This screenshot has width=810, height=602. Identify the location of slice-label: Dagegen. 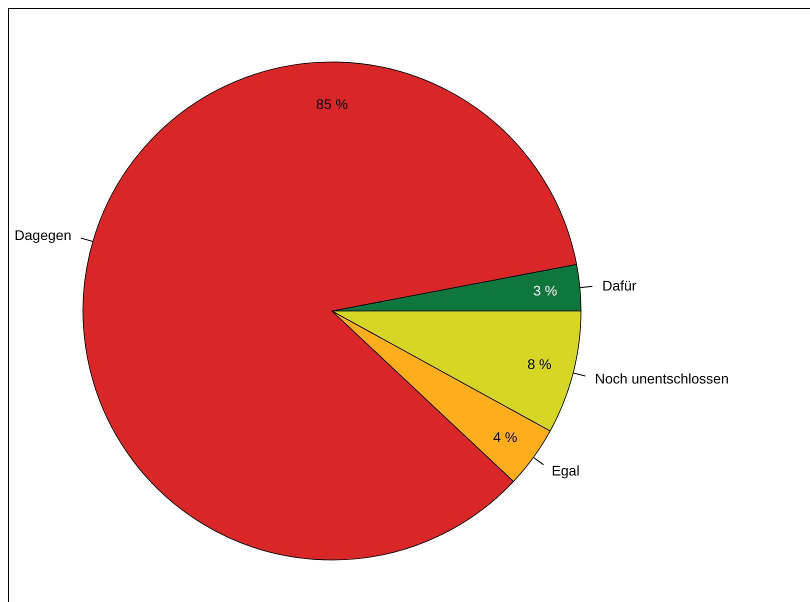
(43, 235).